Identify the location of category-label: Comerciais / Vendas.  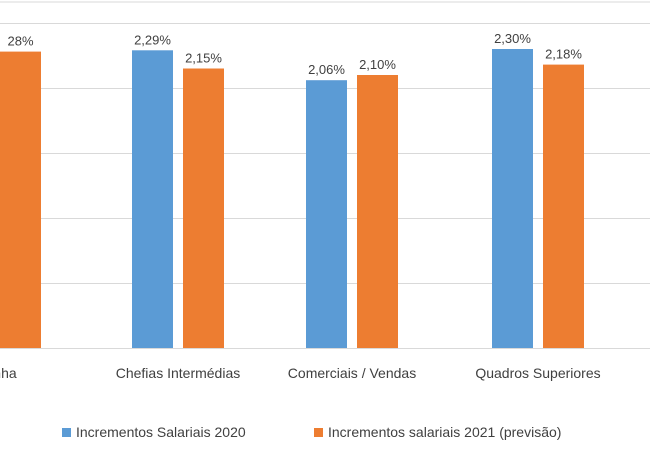
(352, 373).